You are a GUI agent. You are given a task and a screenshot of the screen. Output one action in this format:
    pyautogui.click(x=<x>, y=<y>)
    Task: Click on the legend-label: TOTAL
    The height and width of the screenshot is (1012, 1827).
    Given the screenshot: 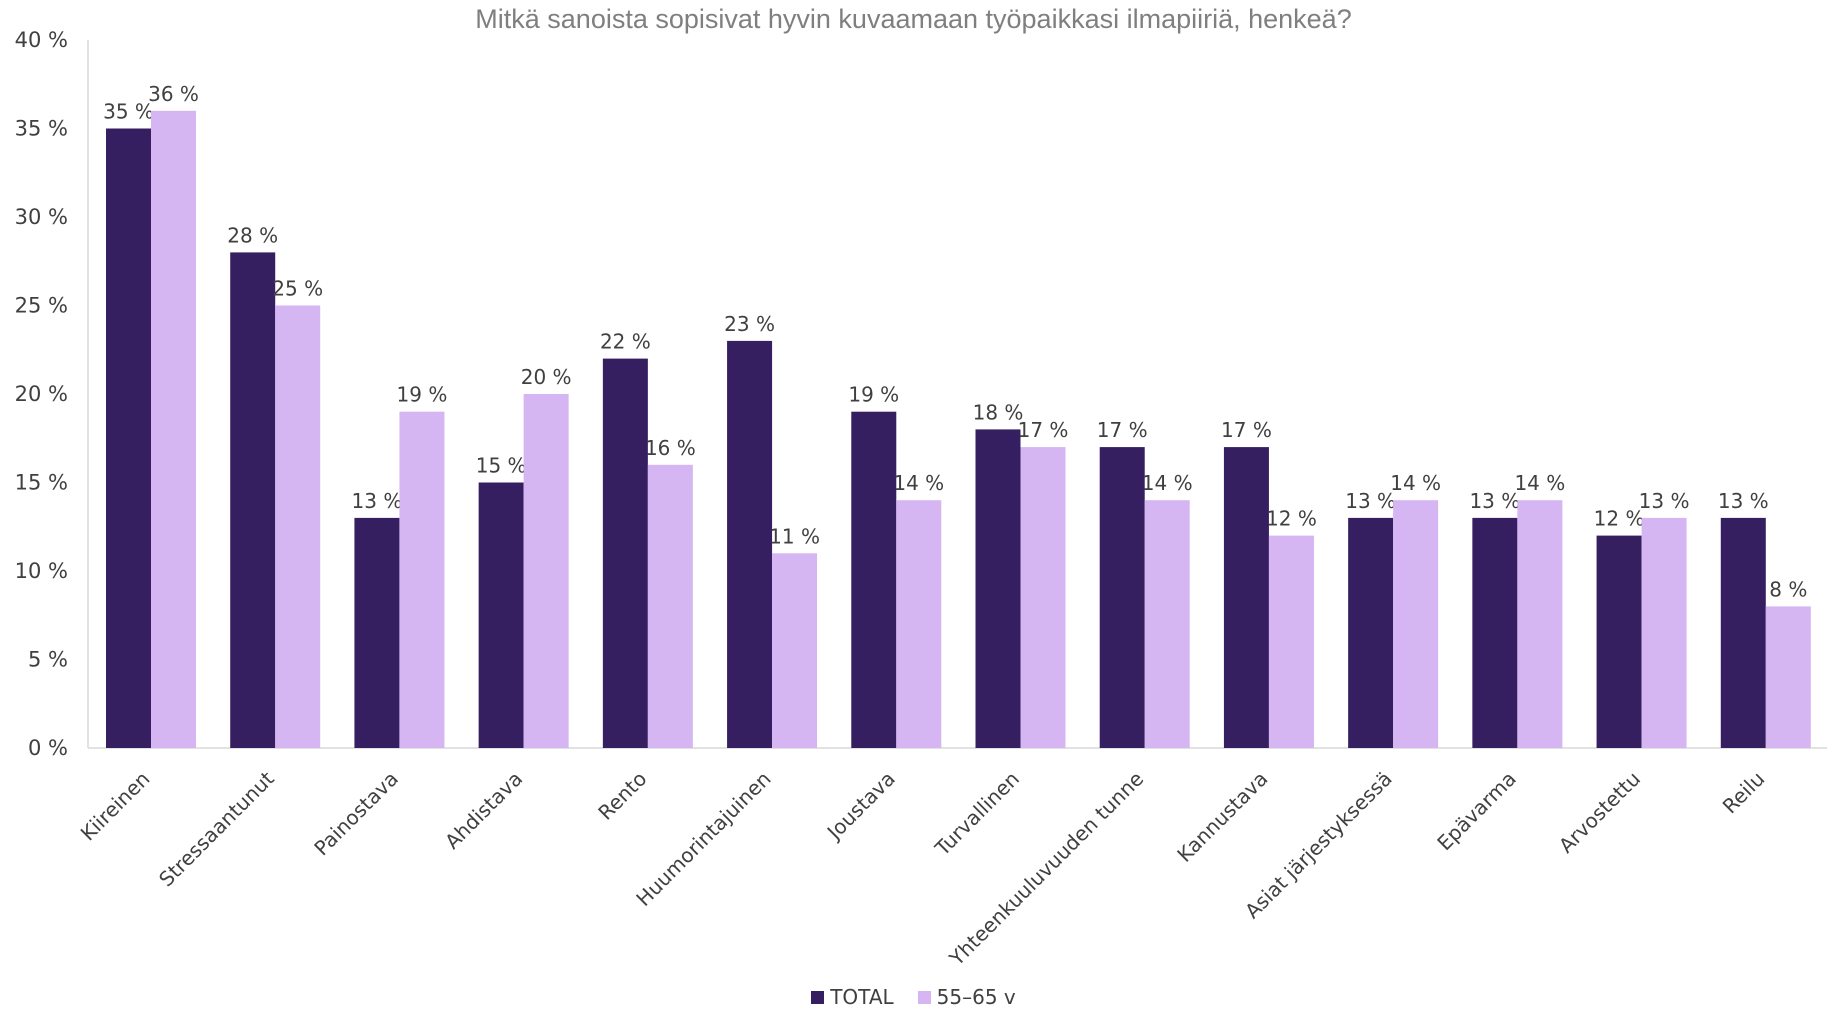 What is the action you would take?
    pyautogui.click(x=862, y=997)
    